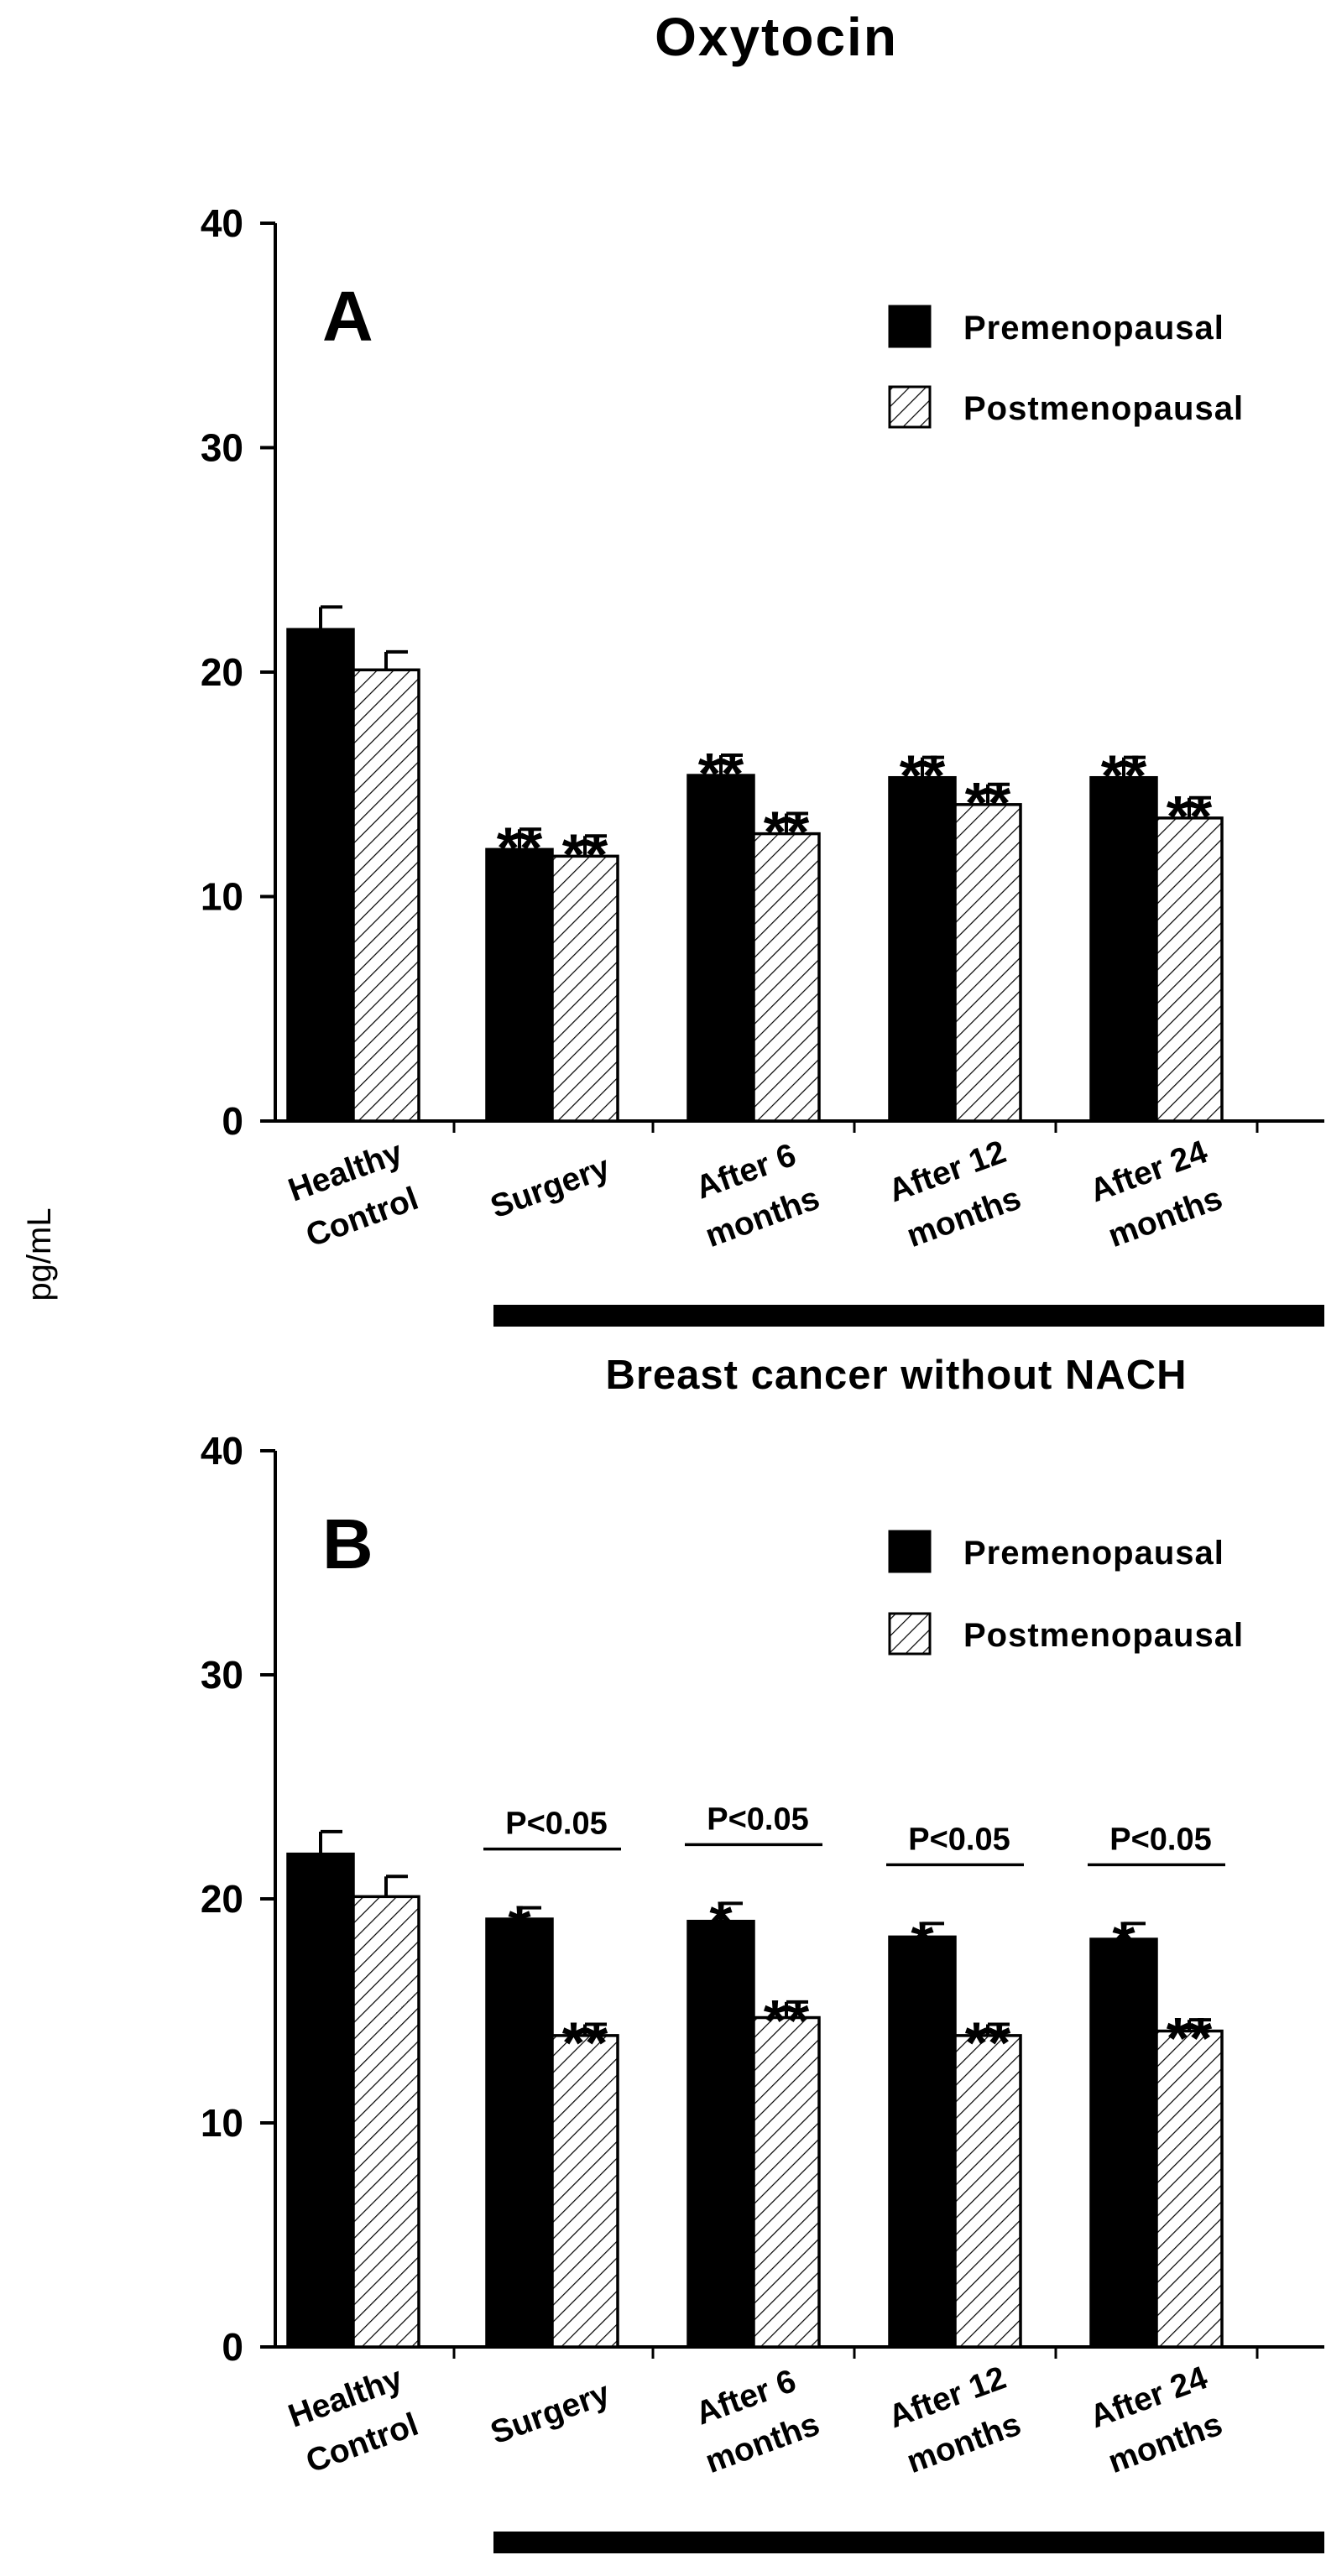 The image size is (1326, 2576). I want to click on figure-title: Oxytocin, so click(776, 37).